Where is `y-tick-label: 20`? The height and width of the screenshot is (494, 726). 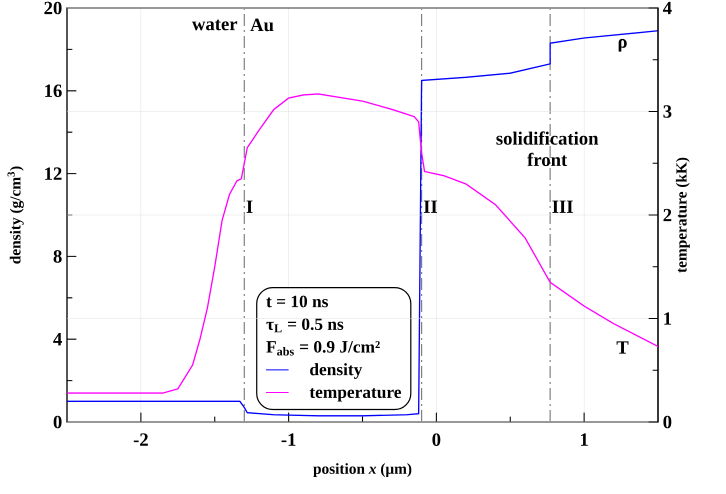 y-tick-label: 20 is located at coordinates (53, 8).